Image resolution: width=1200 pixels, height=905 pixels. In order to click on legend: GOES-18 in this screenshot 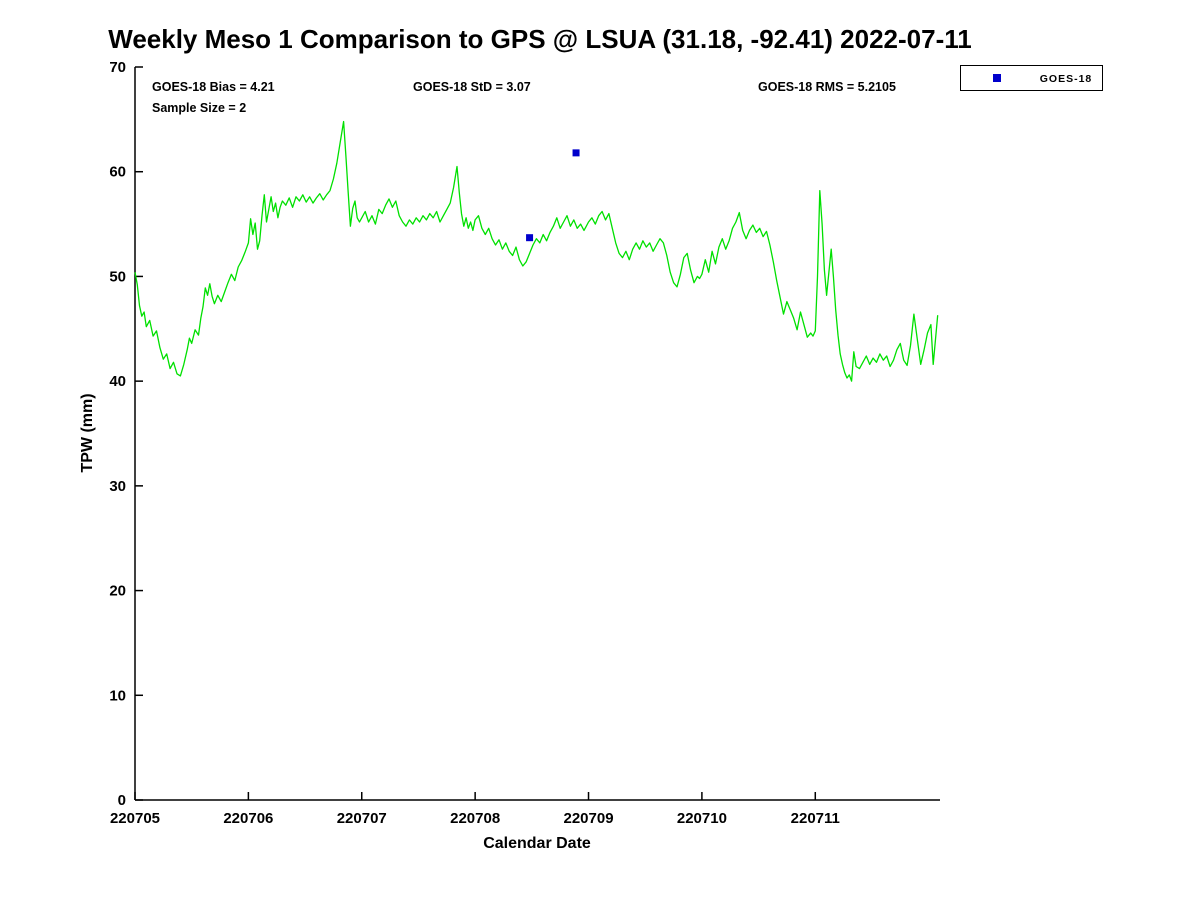, I will do `click(1031, 78)`.